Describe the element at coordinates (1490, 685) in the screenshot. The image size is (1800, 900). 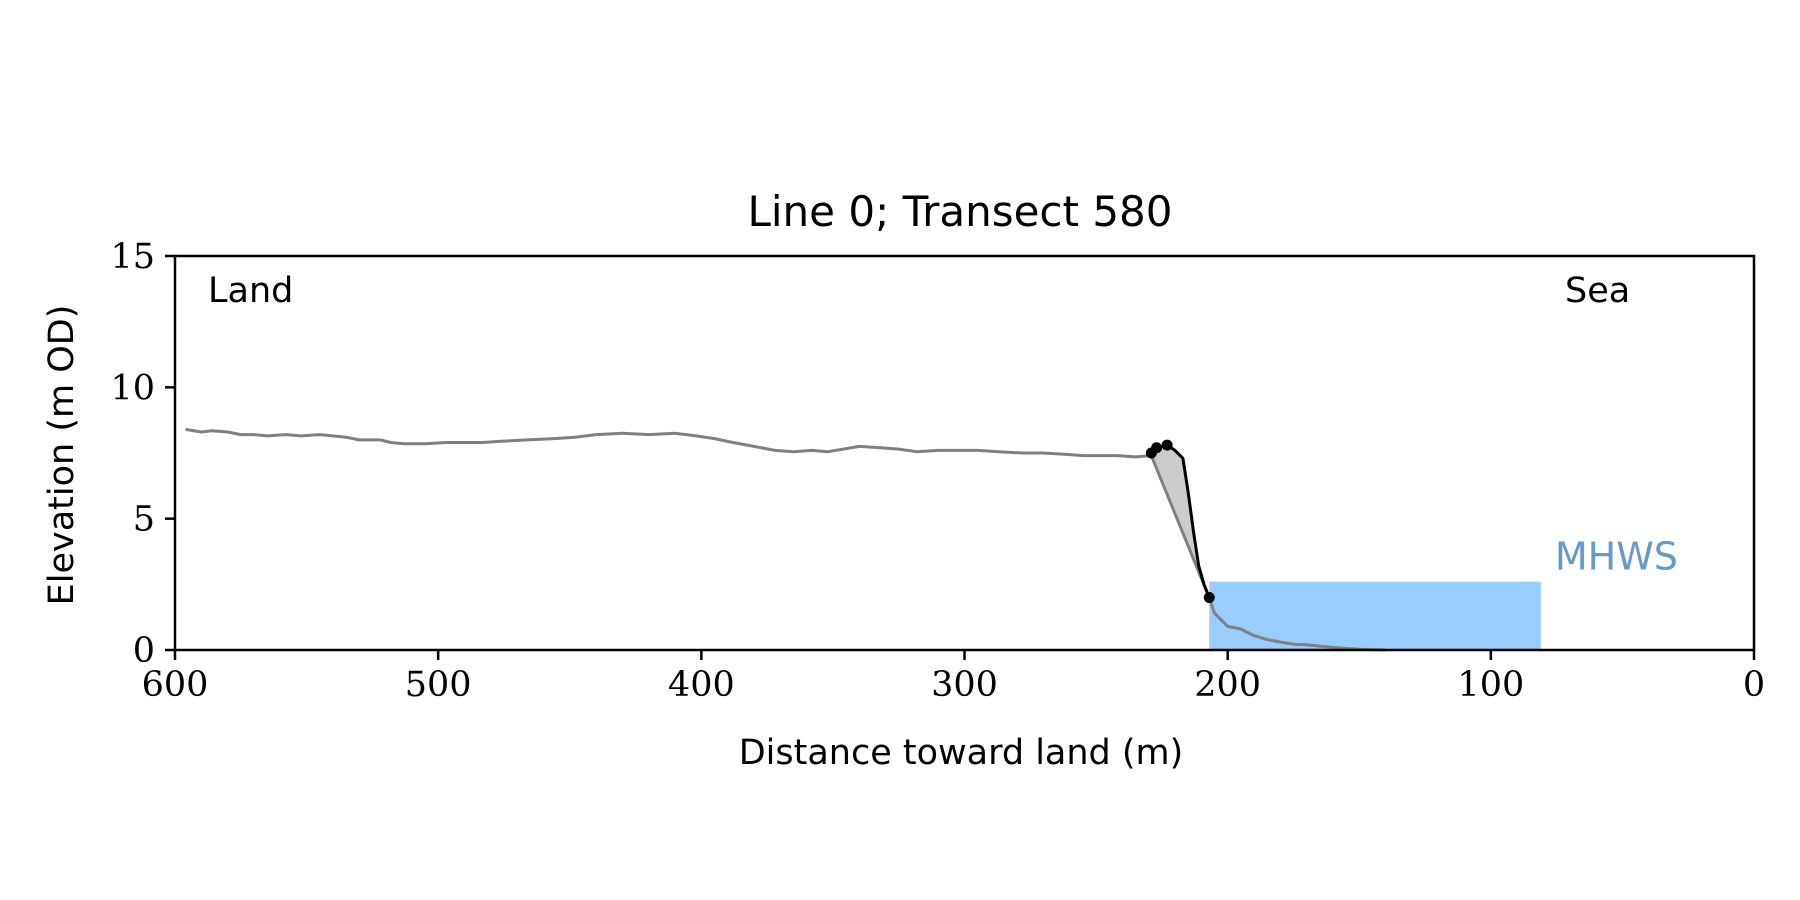
I see `x-tick-label: 100` at that location.